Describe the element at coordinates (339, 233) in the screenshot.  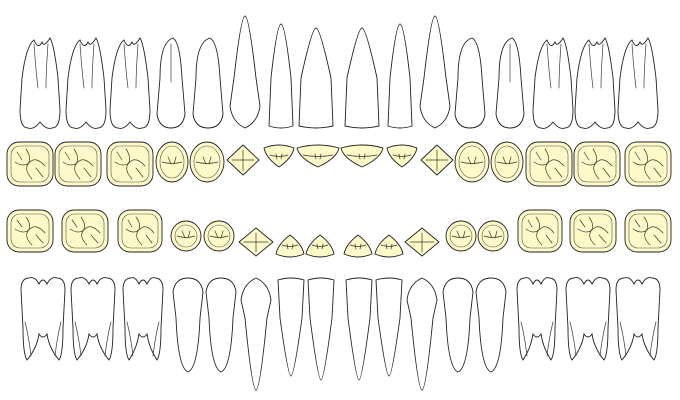
I see `lower-occlusal-view` at that location.